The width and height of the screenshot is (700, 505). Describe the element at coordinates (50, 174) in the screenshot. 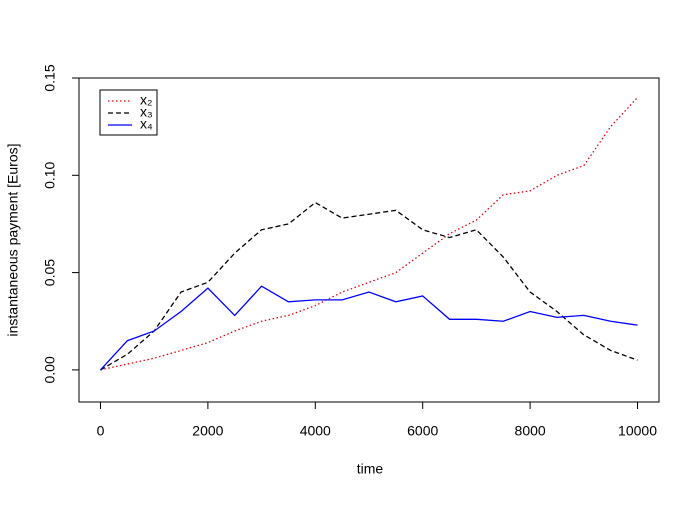

I see `y-tick-label: 0.10` at that location.